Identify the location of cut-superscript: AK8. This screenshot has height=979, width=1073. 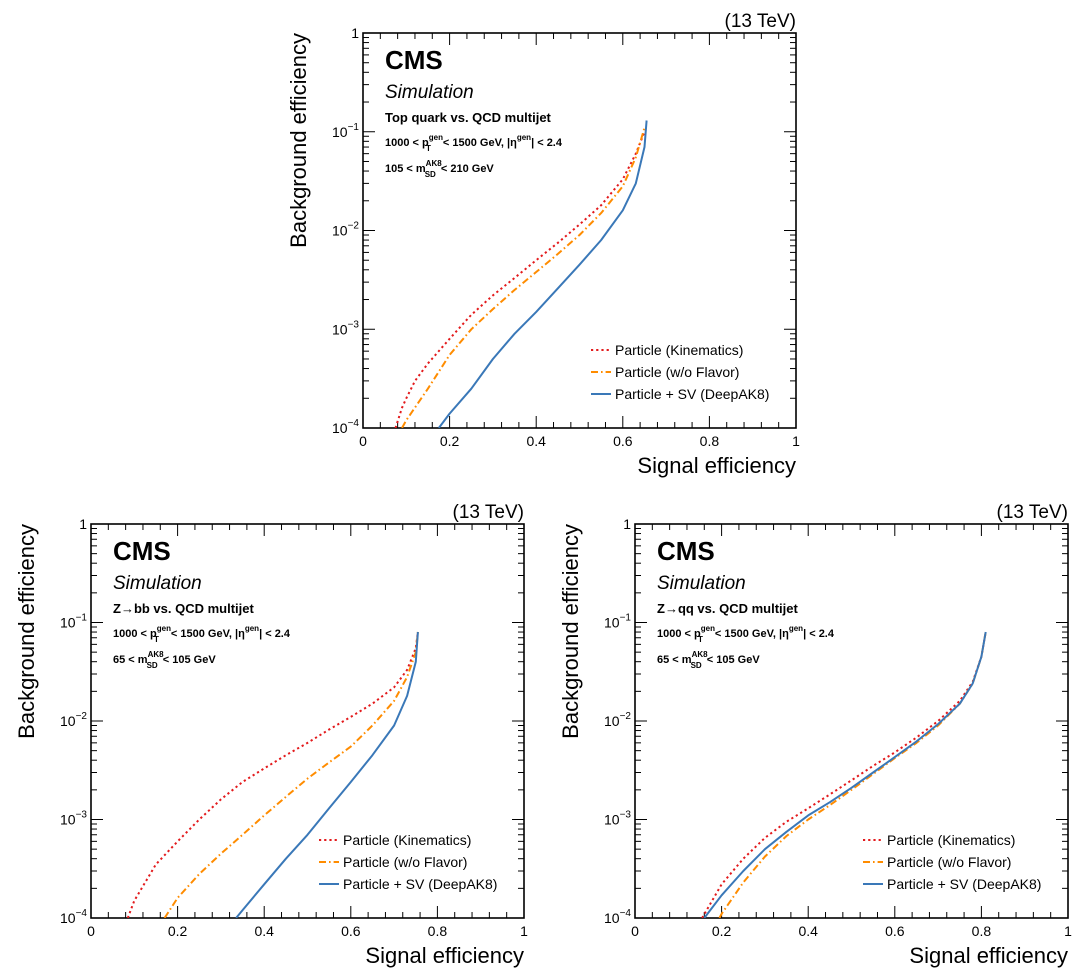
(700, 654).